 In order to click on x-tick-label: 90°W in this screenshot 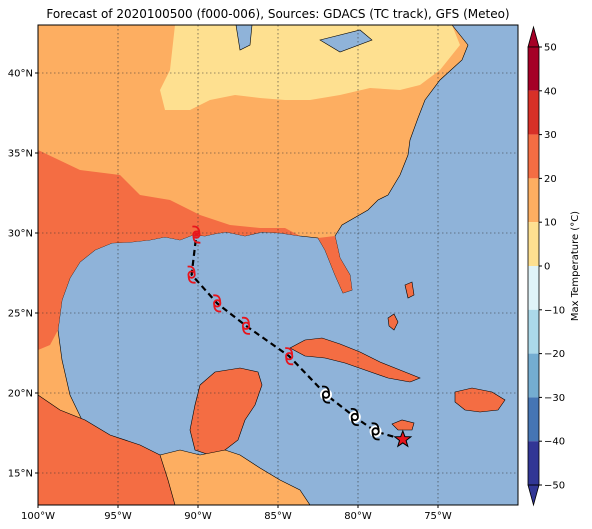, I will do `click(198, 516)`.